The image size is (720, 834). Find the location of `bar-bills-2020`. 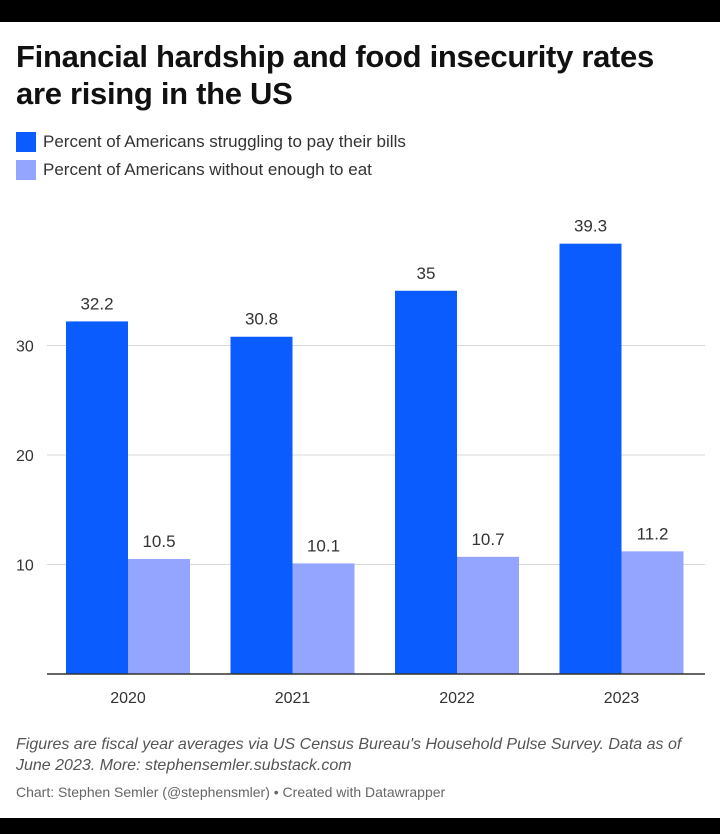

bar-bills-2020 is located at coordinates (97, 497).